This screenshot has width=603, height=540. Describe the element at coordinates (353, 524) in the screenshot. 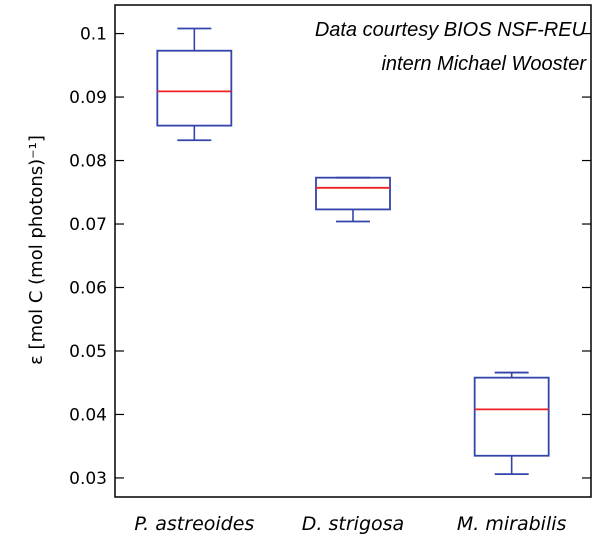

I see `x-category-label: D. strigosa` at that location.